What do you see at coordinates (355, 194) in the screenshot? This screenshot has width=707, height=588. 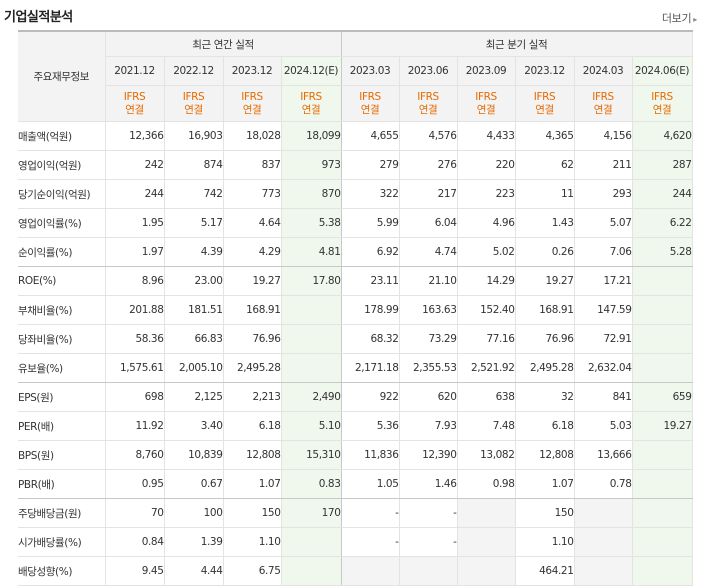 I see `table-row: 당기순이익(억원) 244 742 773 870 322 217 223 11 293 244` at bounding box center [355, 194].